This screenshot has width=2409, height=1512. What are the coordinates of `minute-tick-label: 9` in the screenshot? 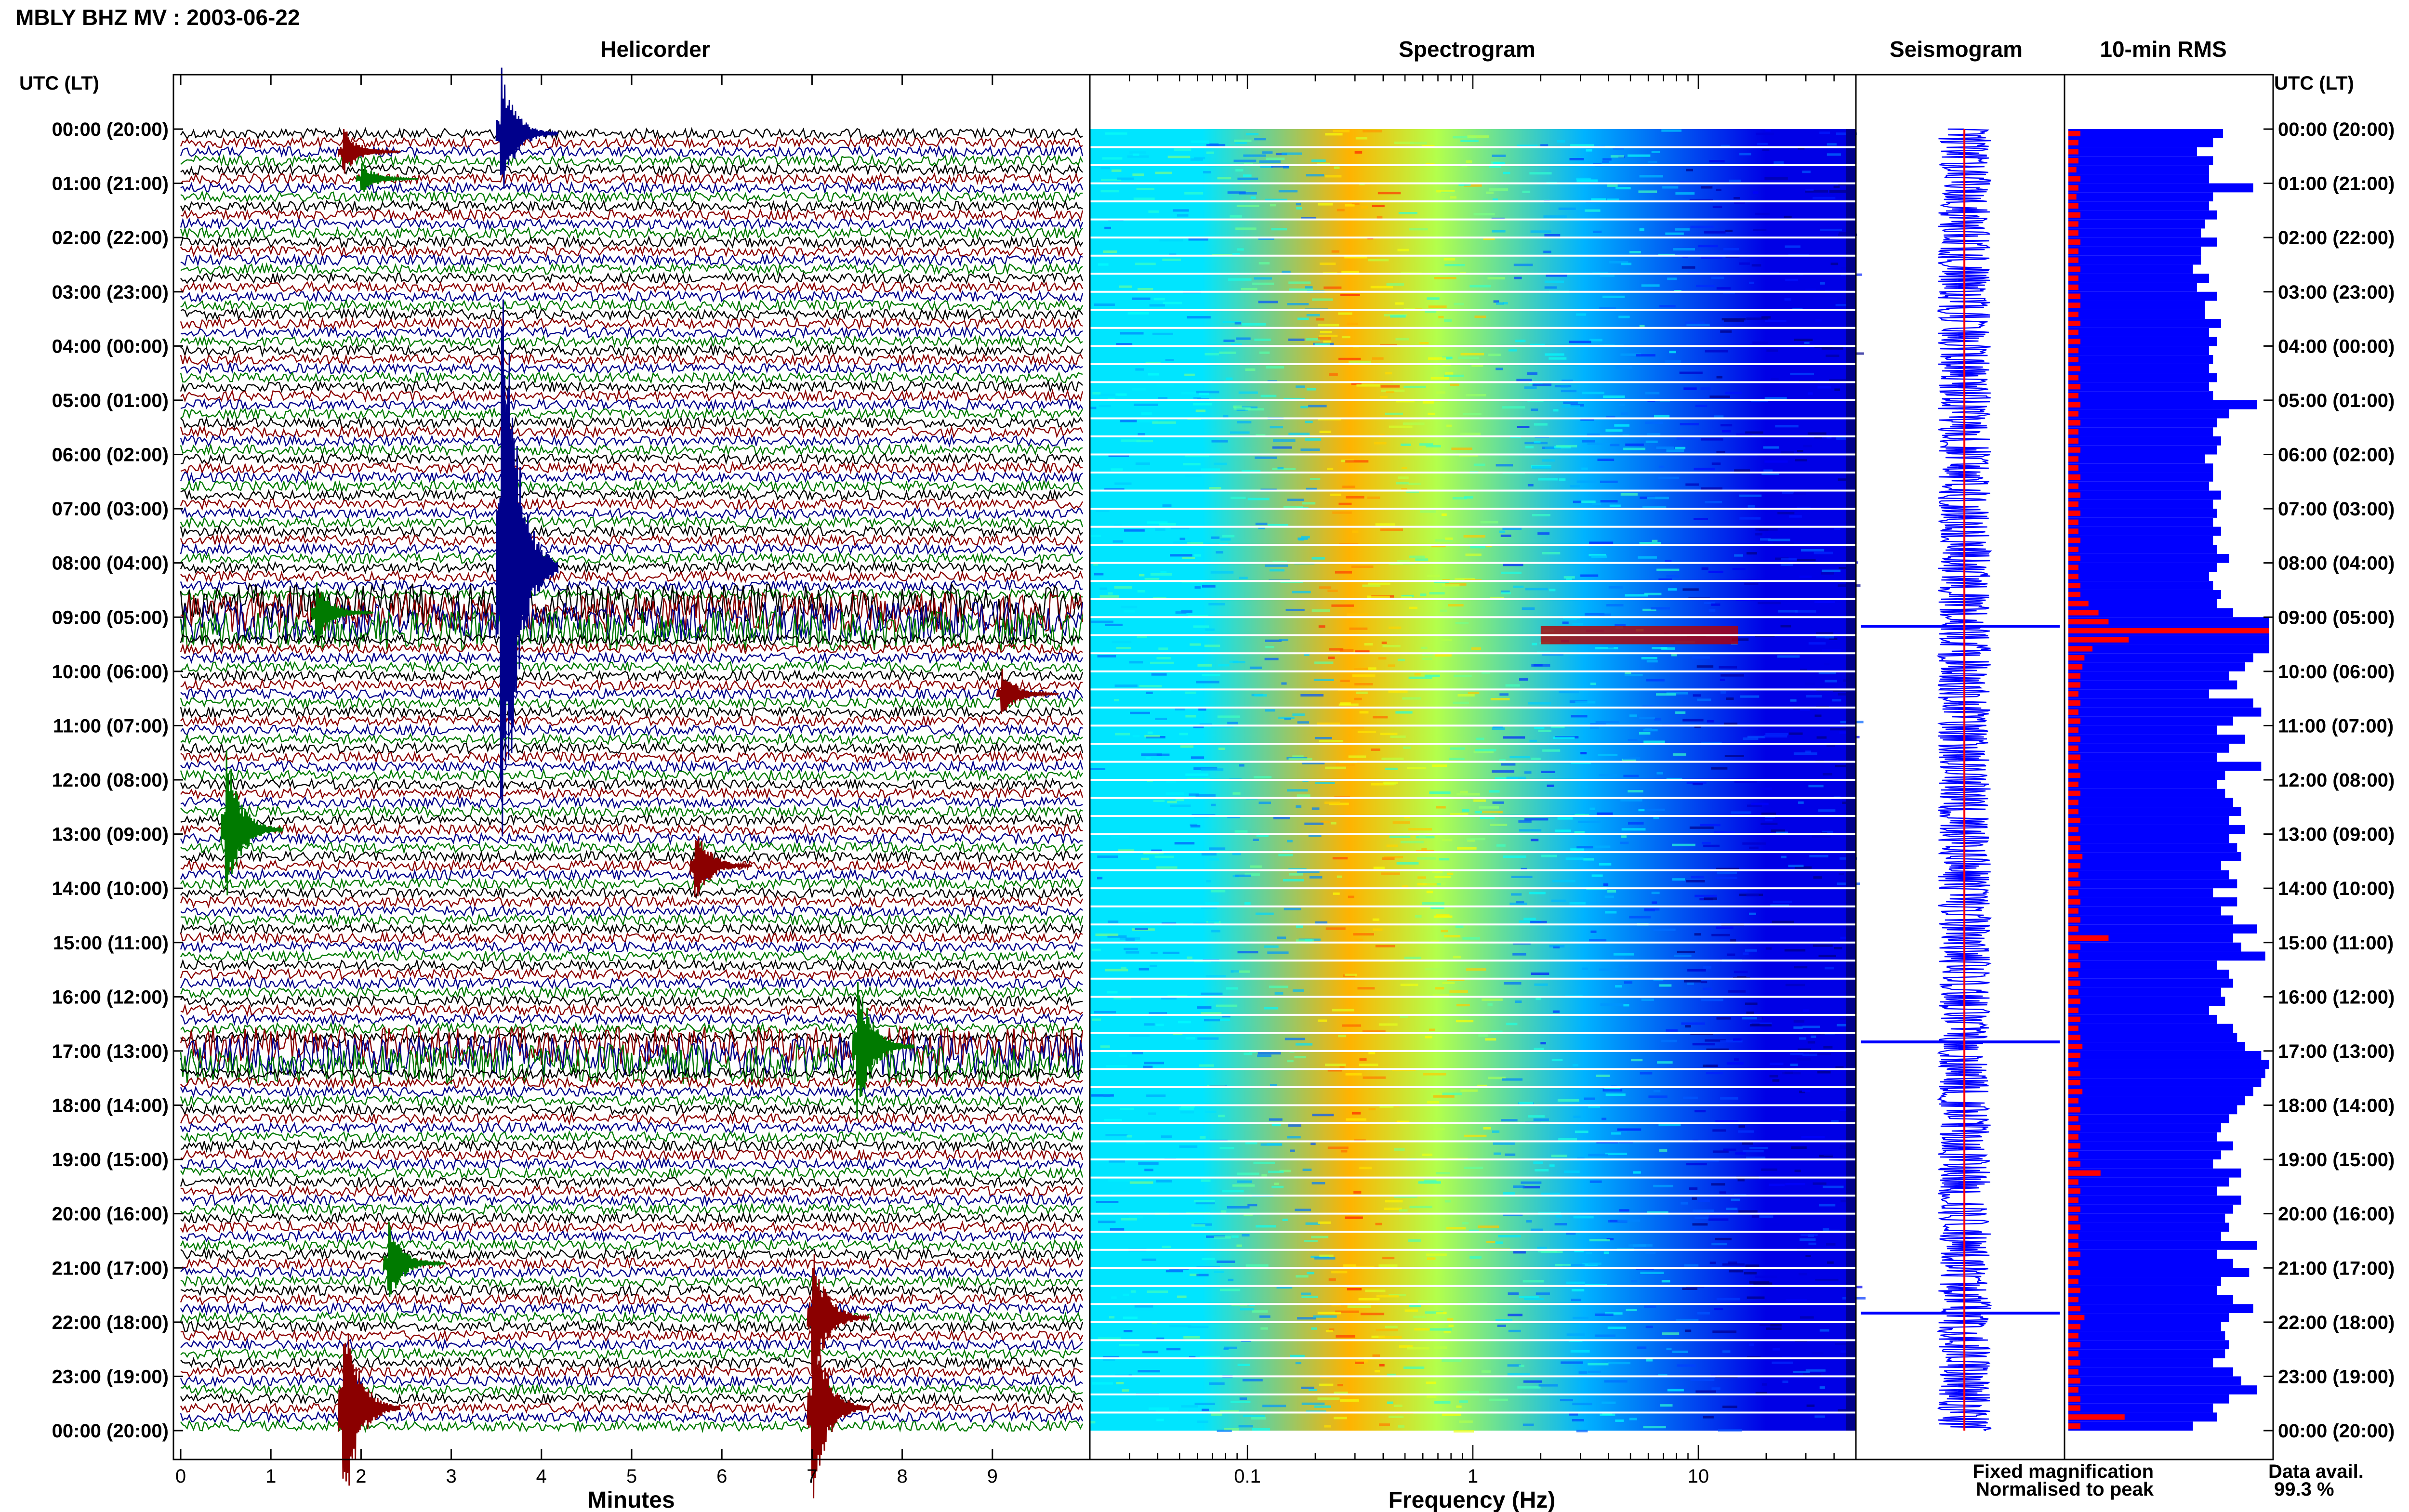 It's located at (992, 1476).